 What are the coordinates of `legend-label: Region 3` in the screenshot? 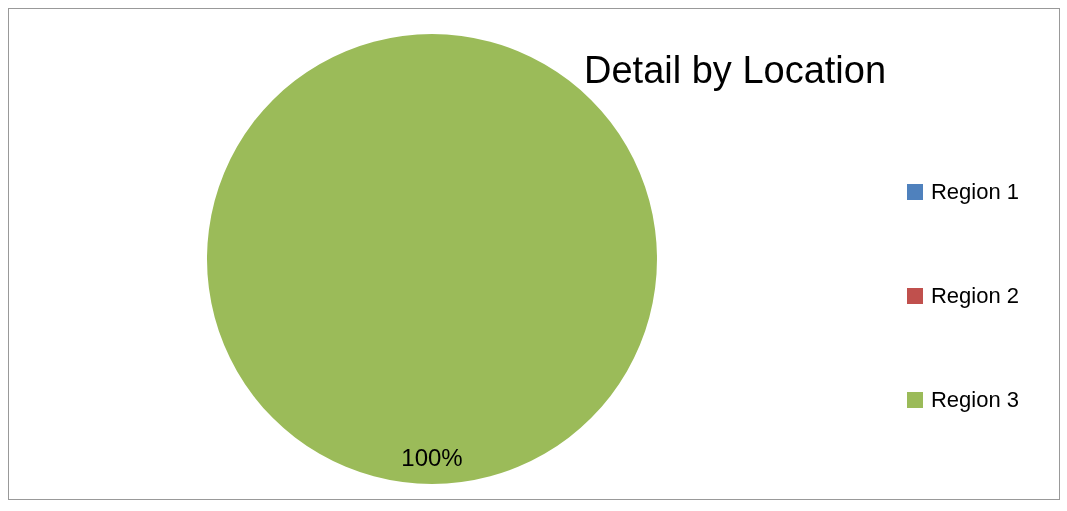 It's located at (974, 400).